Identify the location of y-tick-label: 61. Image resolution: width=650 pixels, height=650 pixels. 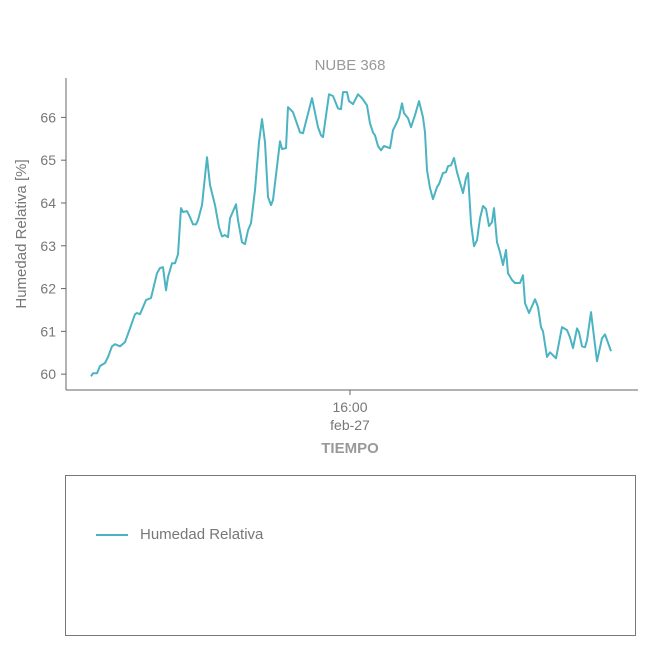
(48, 331).